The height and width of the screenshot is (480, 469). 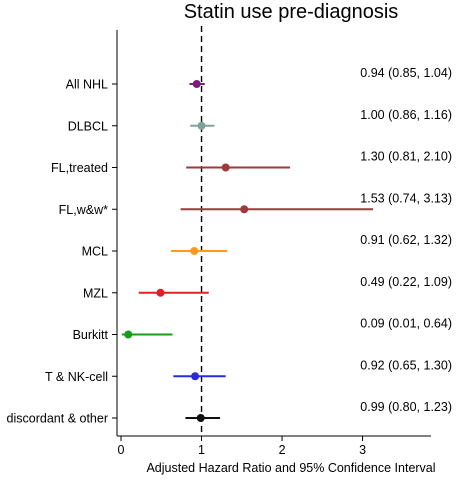 I want to click on estimate-label: 0.09 (0.01, 0.64), so click(x=406, y=324).